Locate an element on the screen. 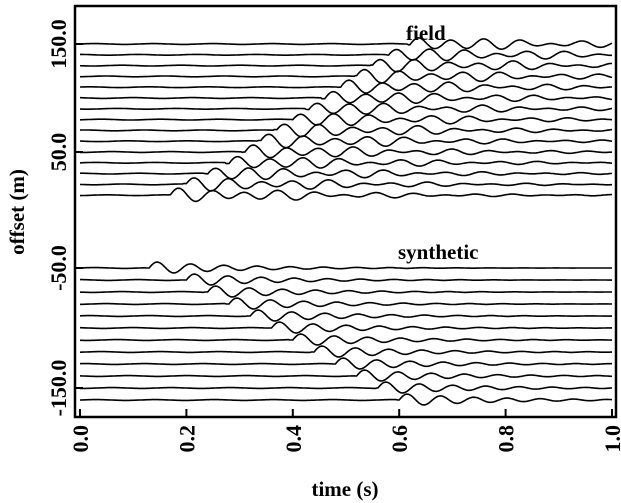  x-tick-label-1: 0.2 is located at coordinates (186, 439).